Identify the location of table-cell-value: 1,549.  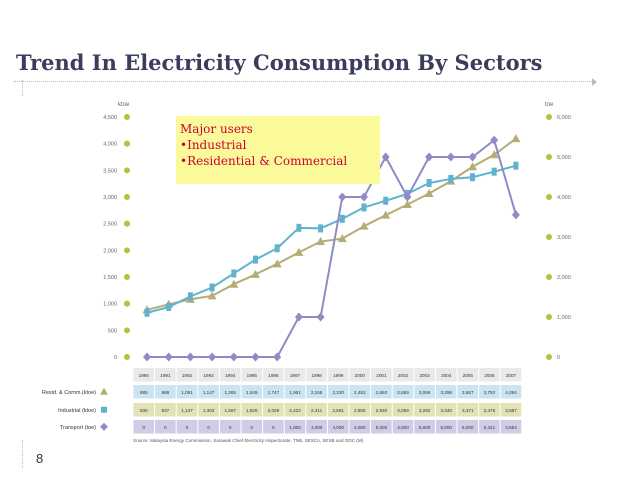
(252, 392).